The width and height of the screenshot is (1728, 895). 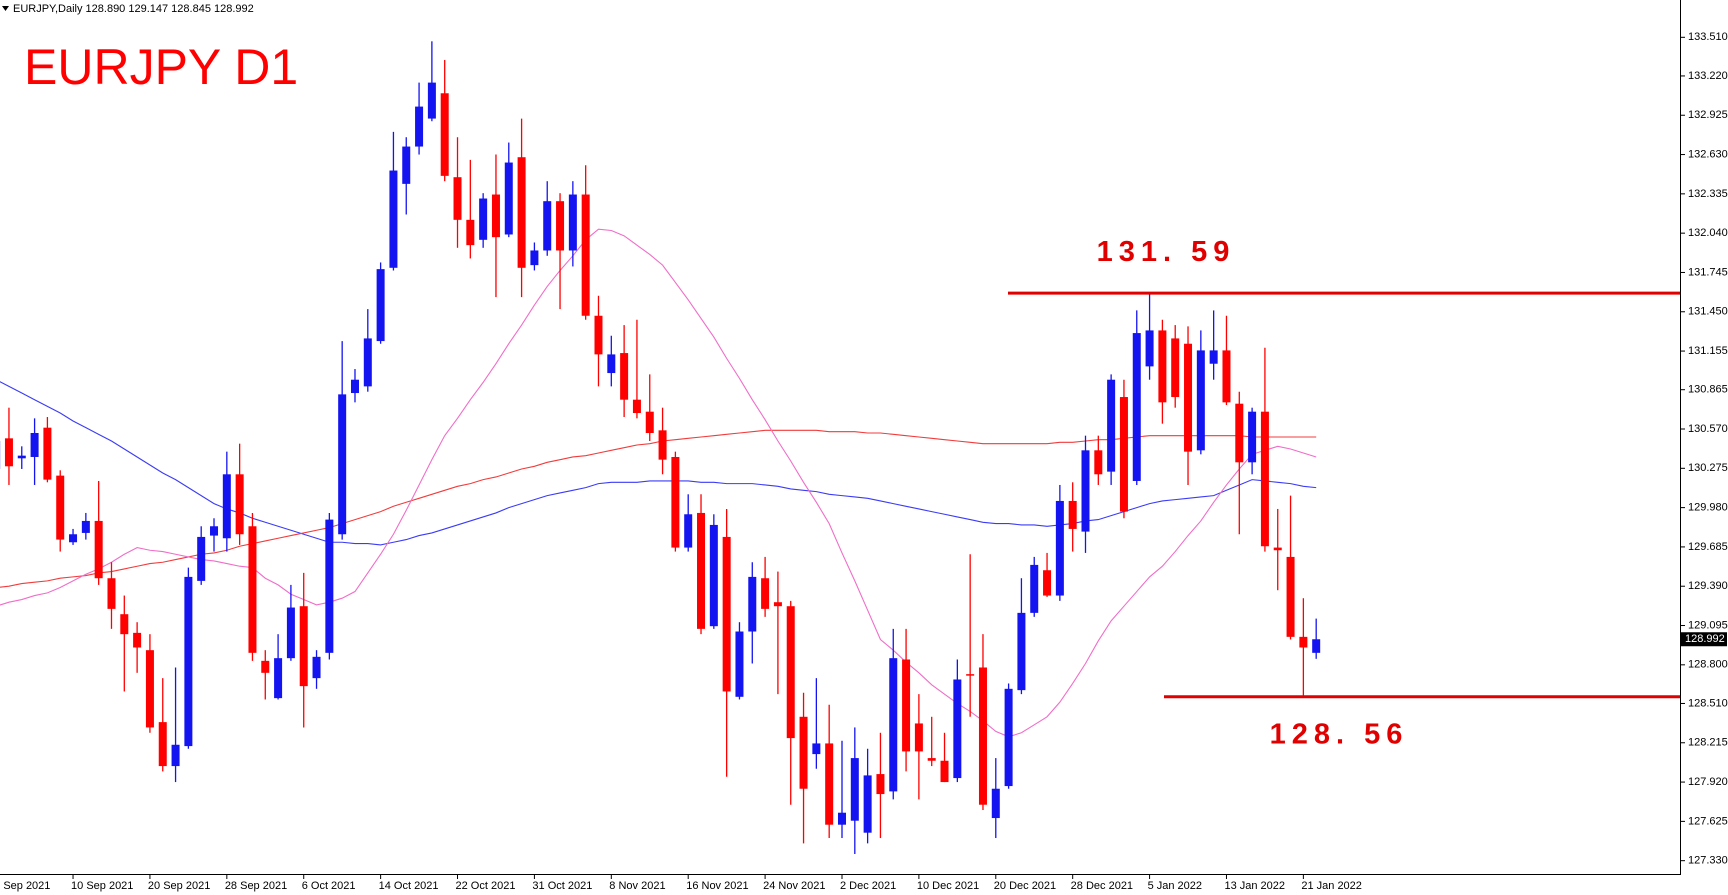 What do you see at coordinates (1166, 252) in the screenshot?
I see `level-label: 131. 59` at bounding box center [1166, 252].